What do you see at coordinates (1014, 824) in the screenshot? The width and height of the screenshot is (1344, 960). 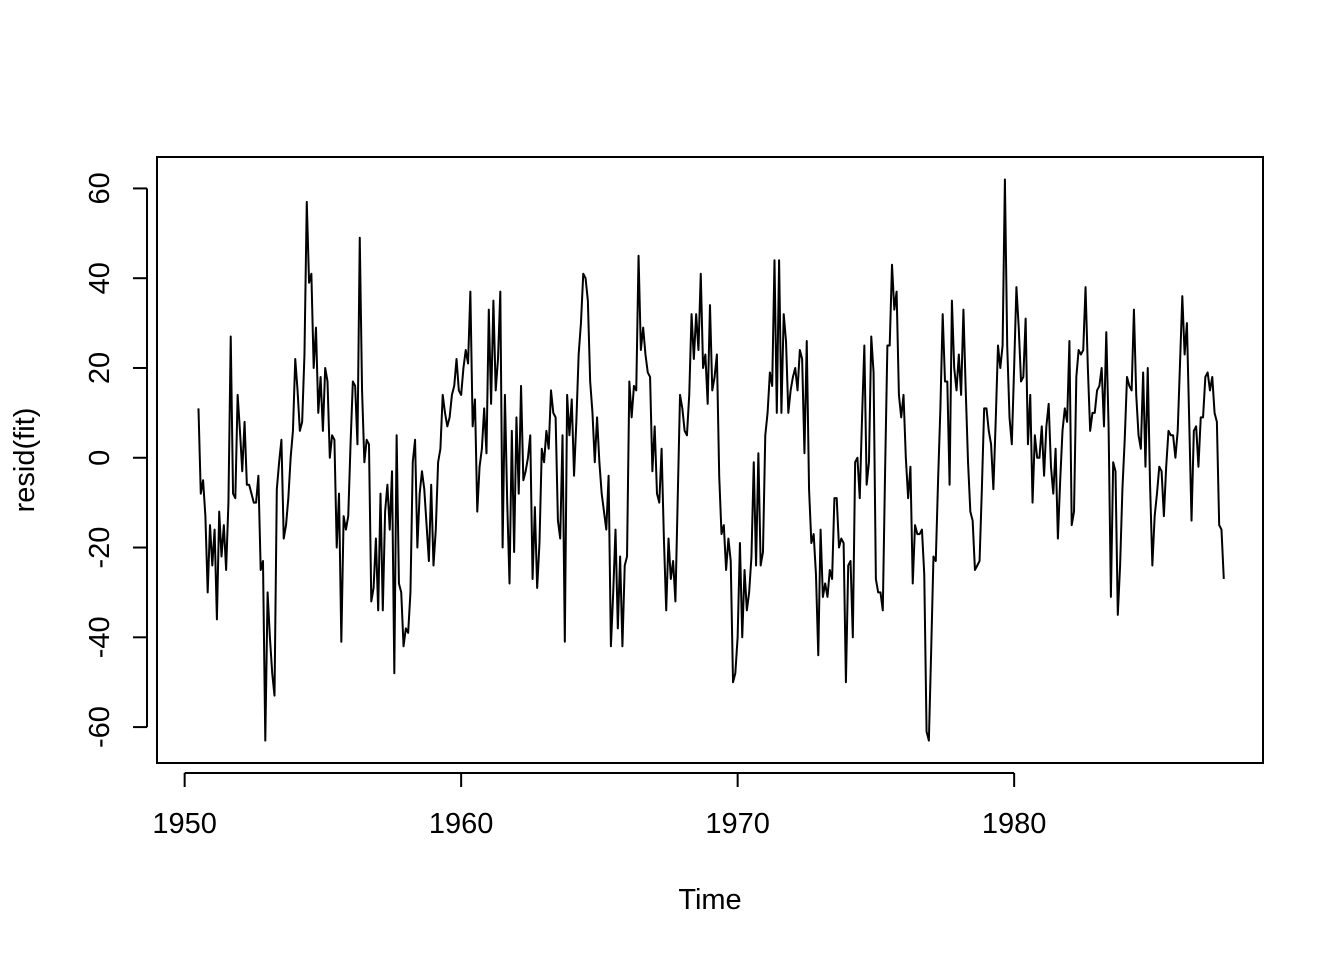 I see `x-tick-label: 1980` at bounding box center [1014, 824].